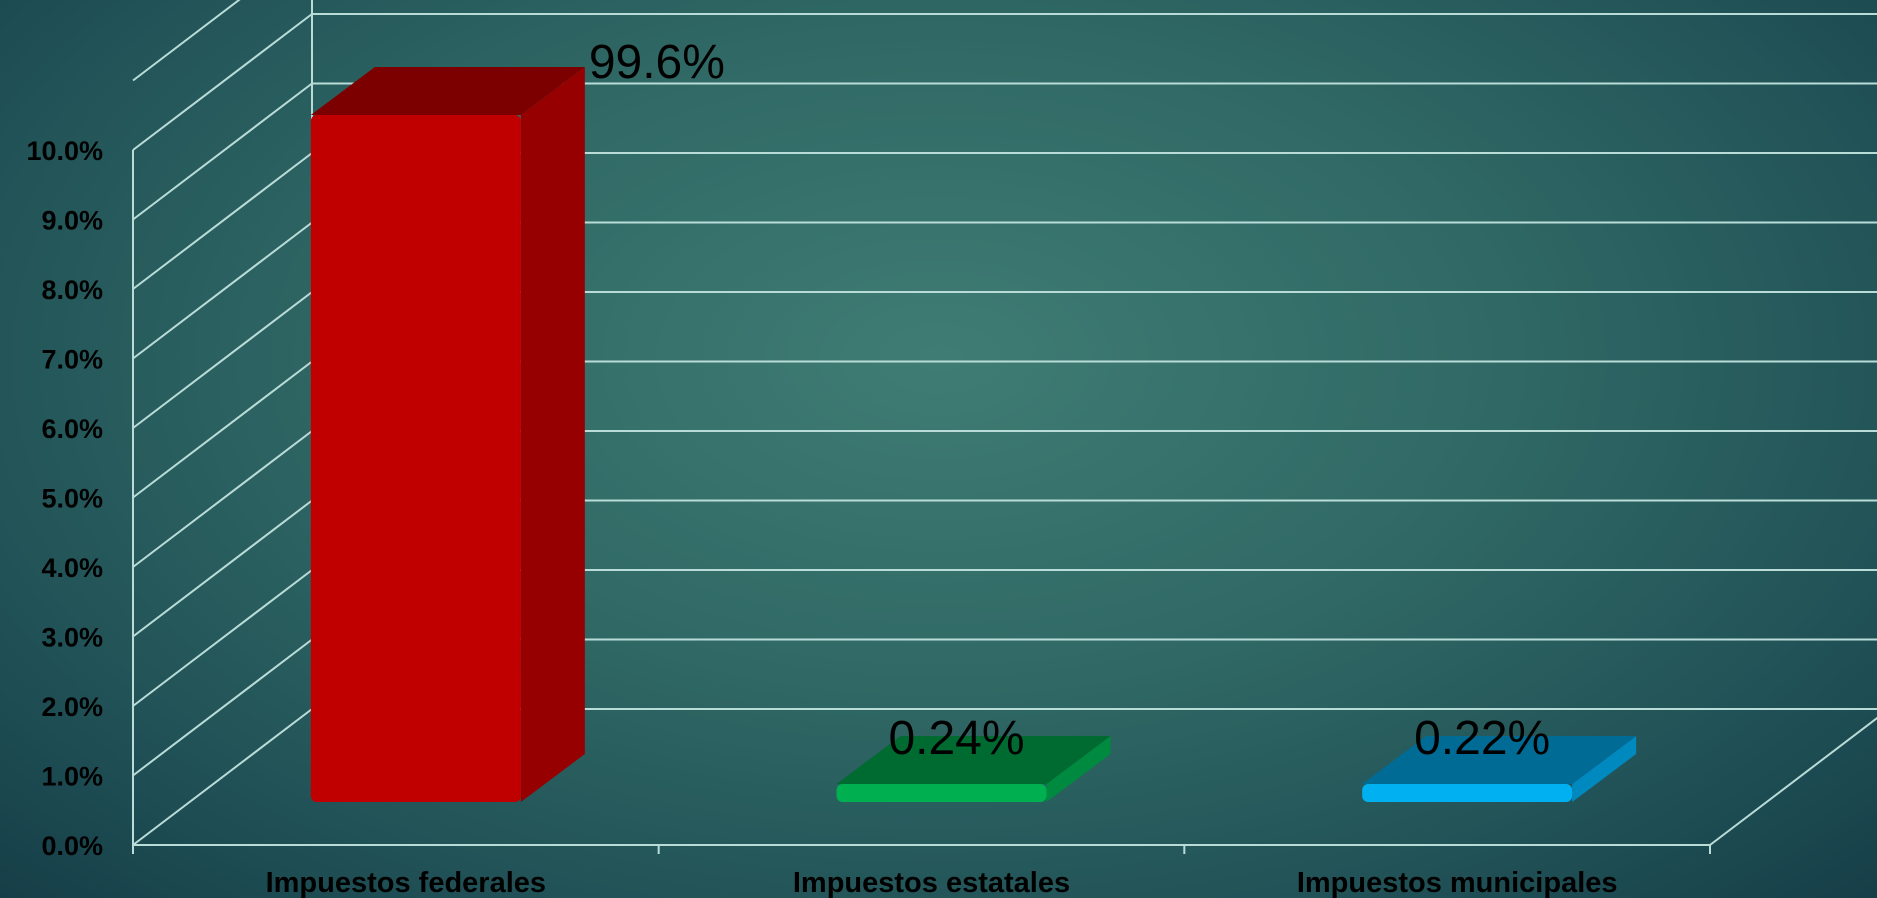 This screenshot has height=898, width=1877. Describe the element at coordinates (72, 429) in the screenshot. I see `y-tick-label: 6.0%` at that location.